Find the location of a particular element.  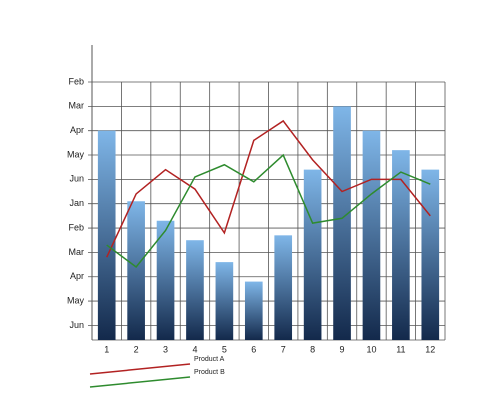

legend-label: Product A is located at coordinates (209, 359).